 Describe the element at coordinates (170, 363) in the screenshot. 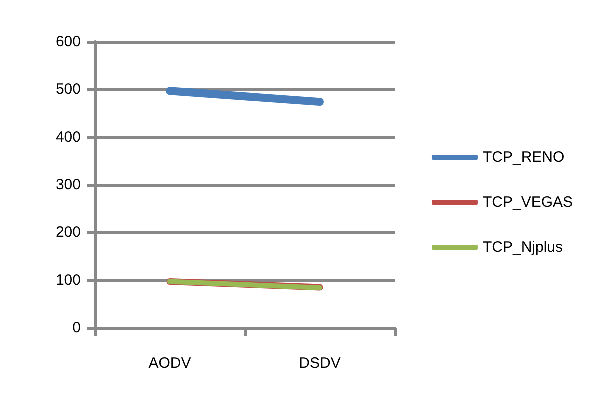

I see `x-tick-label: AODV` at that location.